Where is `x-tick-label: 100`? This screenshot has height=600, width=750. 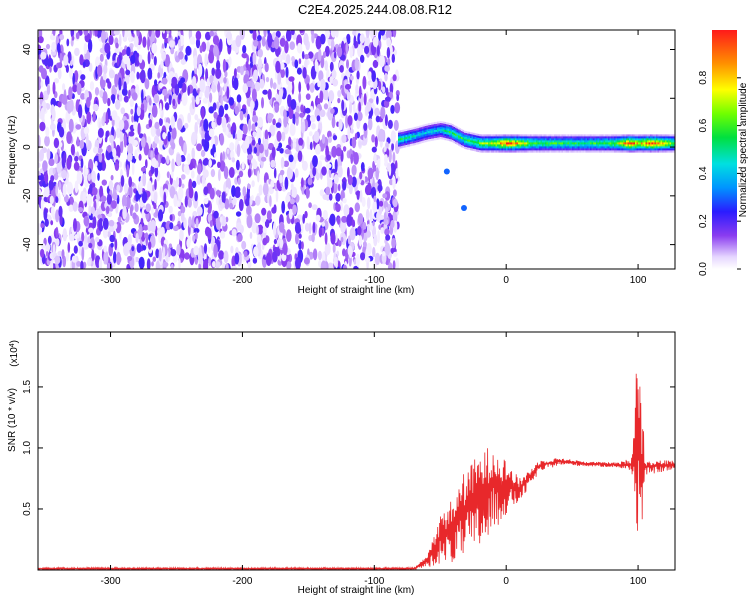
x-tick-label: 100 is located at coordinates (638, 581).